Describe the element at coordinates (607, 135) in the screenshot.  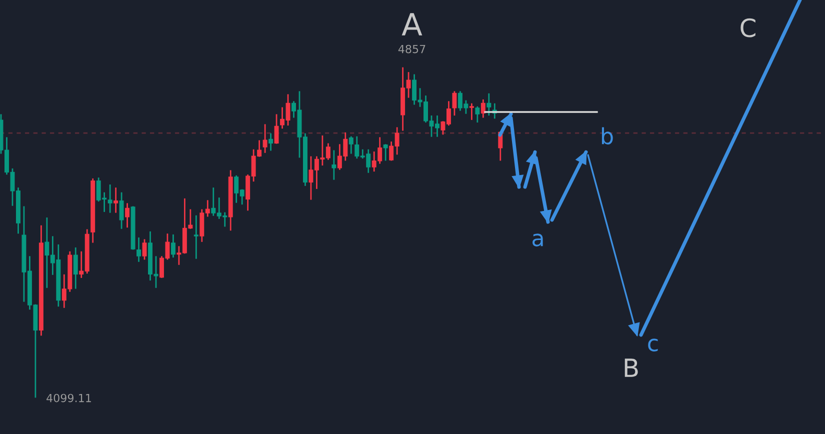
I see `text: b` at that location.